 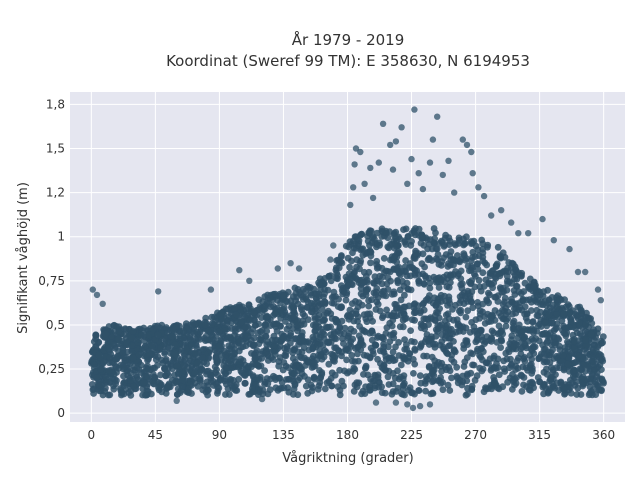 What do you see at coordinates (55, 148) in the screenshot?
I see `y-tick-label: 1,5` at bounding box center [55, 148].